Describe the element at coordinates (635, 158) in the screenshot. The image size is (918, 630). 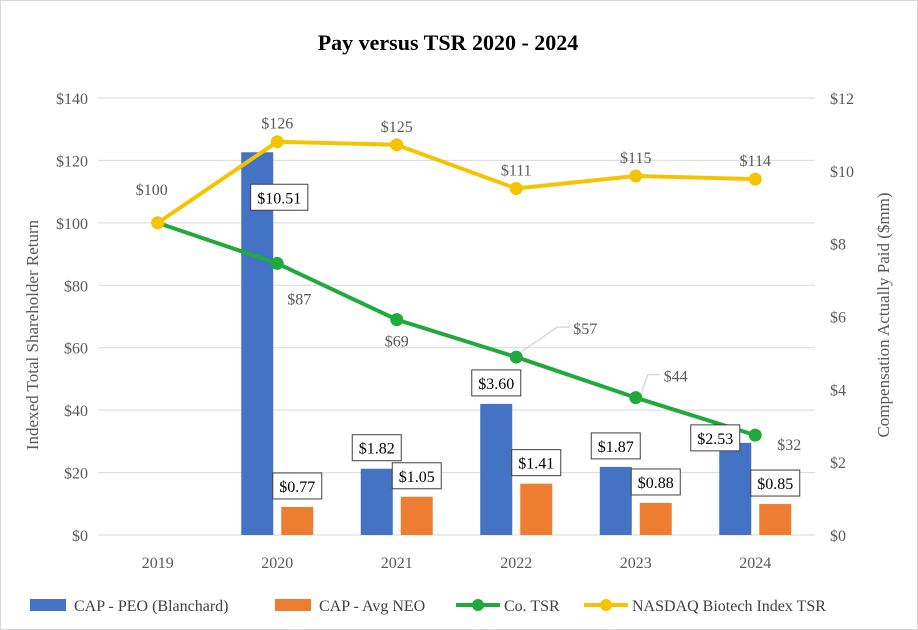
I see `line-data-label: $115` at that location.